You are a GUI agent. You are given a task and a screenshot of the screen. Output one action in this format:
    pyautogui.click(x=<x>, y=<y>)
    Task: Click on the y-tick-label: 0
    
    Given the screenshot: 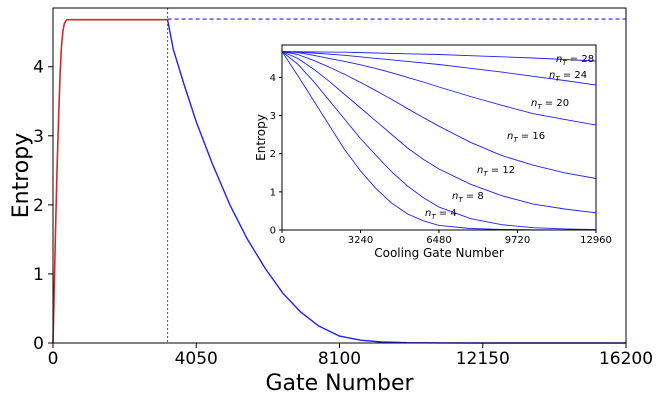 What is the action you would take?
    pyautogui.click(x=38, y=344)
    